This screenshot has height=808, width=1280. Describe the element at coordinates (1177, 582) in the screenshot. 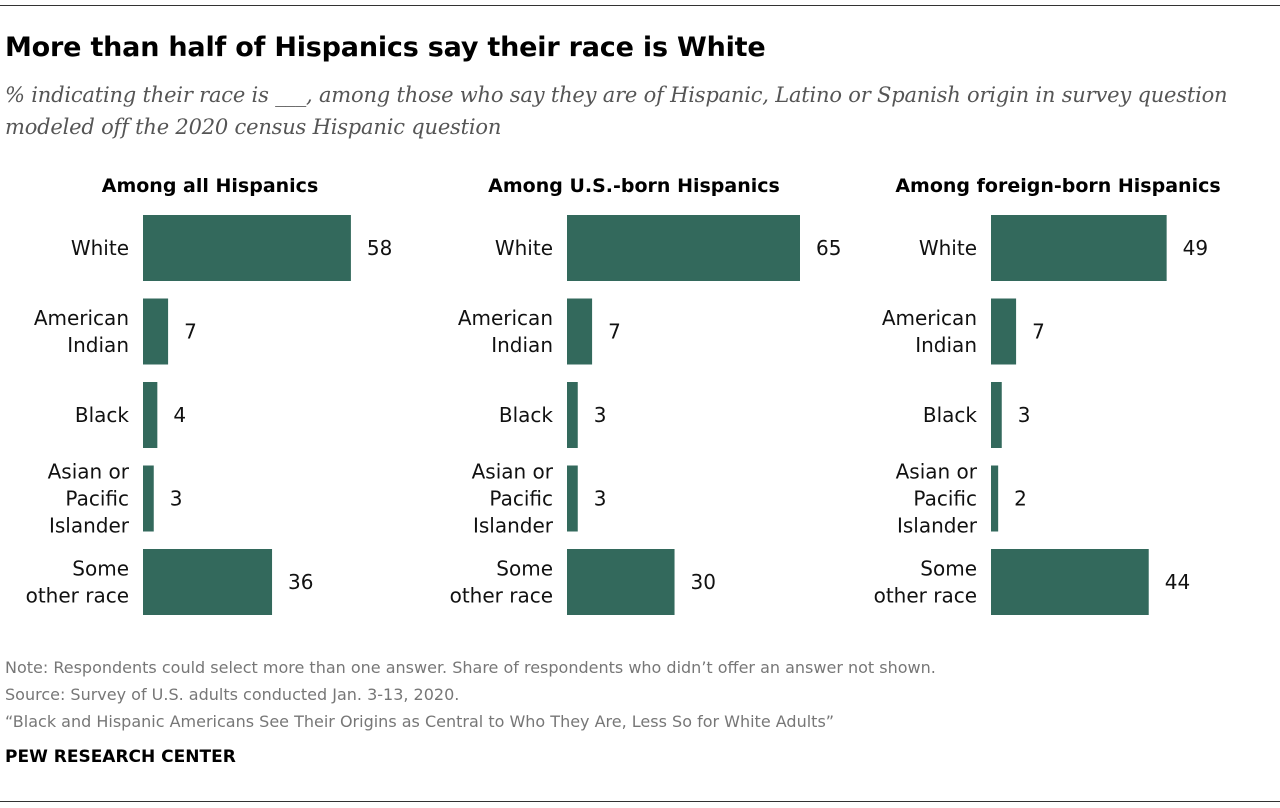

I see `value-label-some-other-race: 44` at that location.